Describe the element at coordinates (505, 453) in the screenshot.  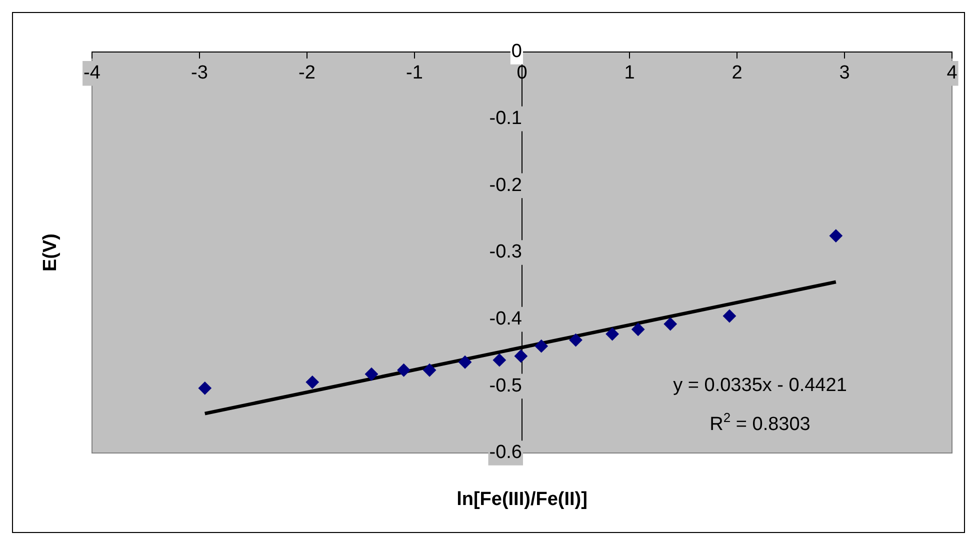
I see `y-tick-label: -0.6` at that location.